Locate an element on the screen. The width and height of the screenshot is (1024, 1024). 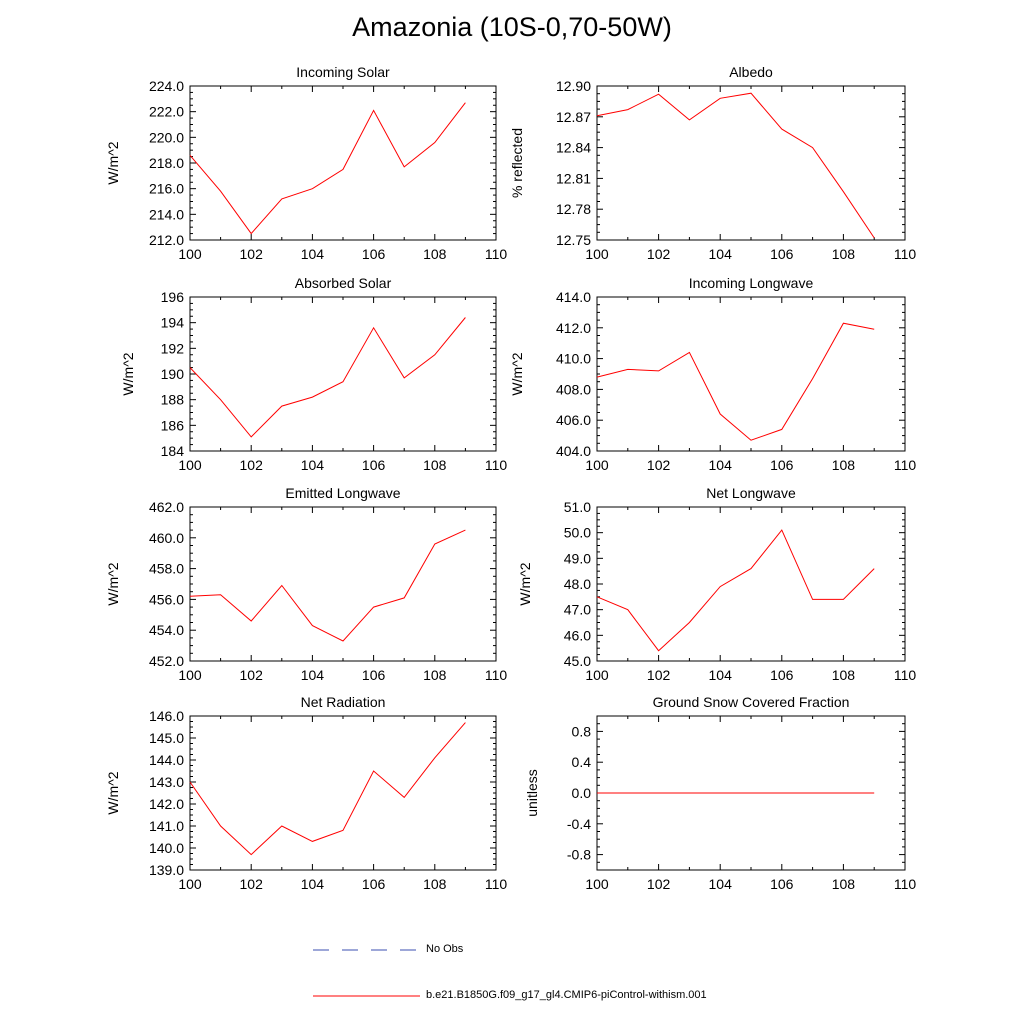
panel-title: Absorbed Solar is located at coordinates (343, 283).